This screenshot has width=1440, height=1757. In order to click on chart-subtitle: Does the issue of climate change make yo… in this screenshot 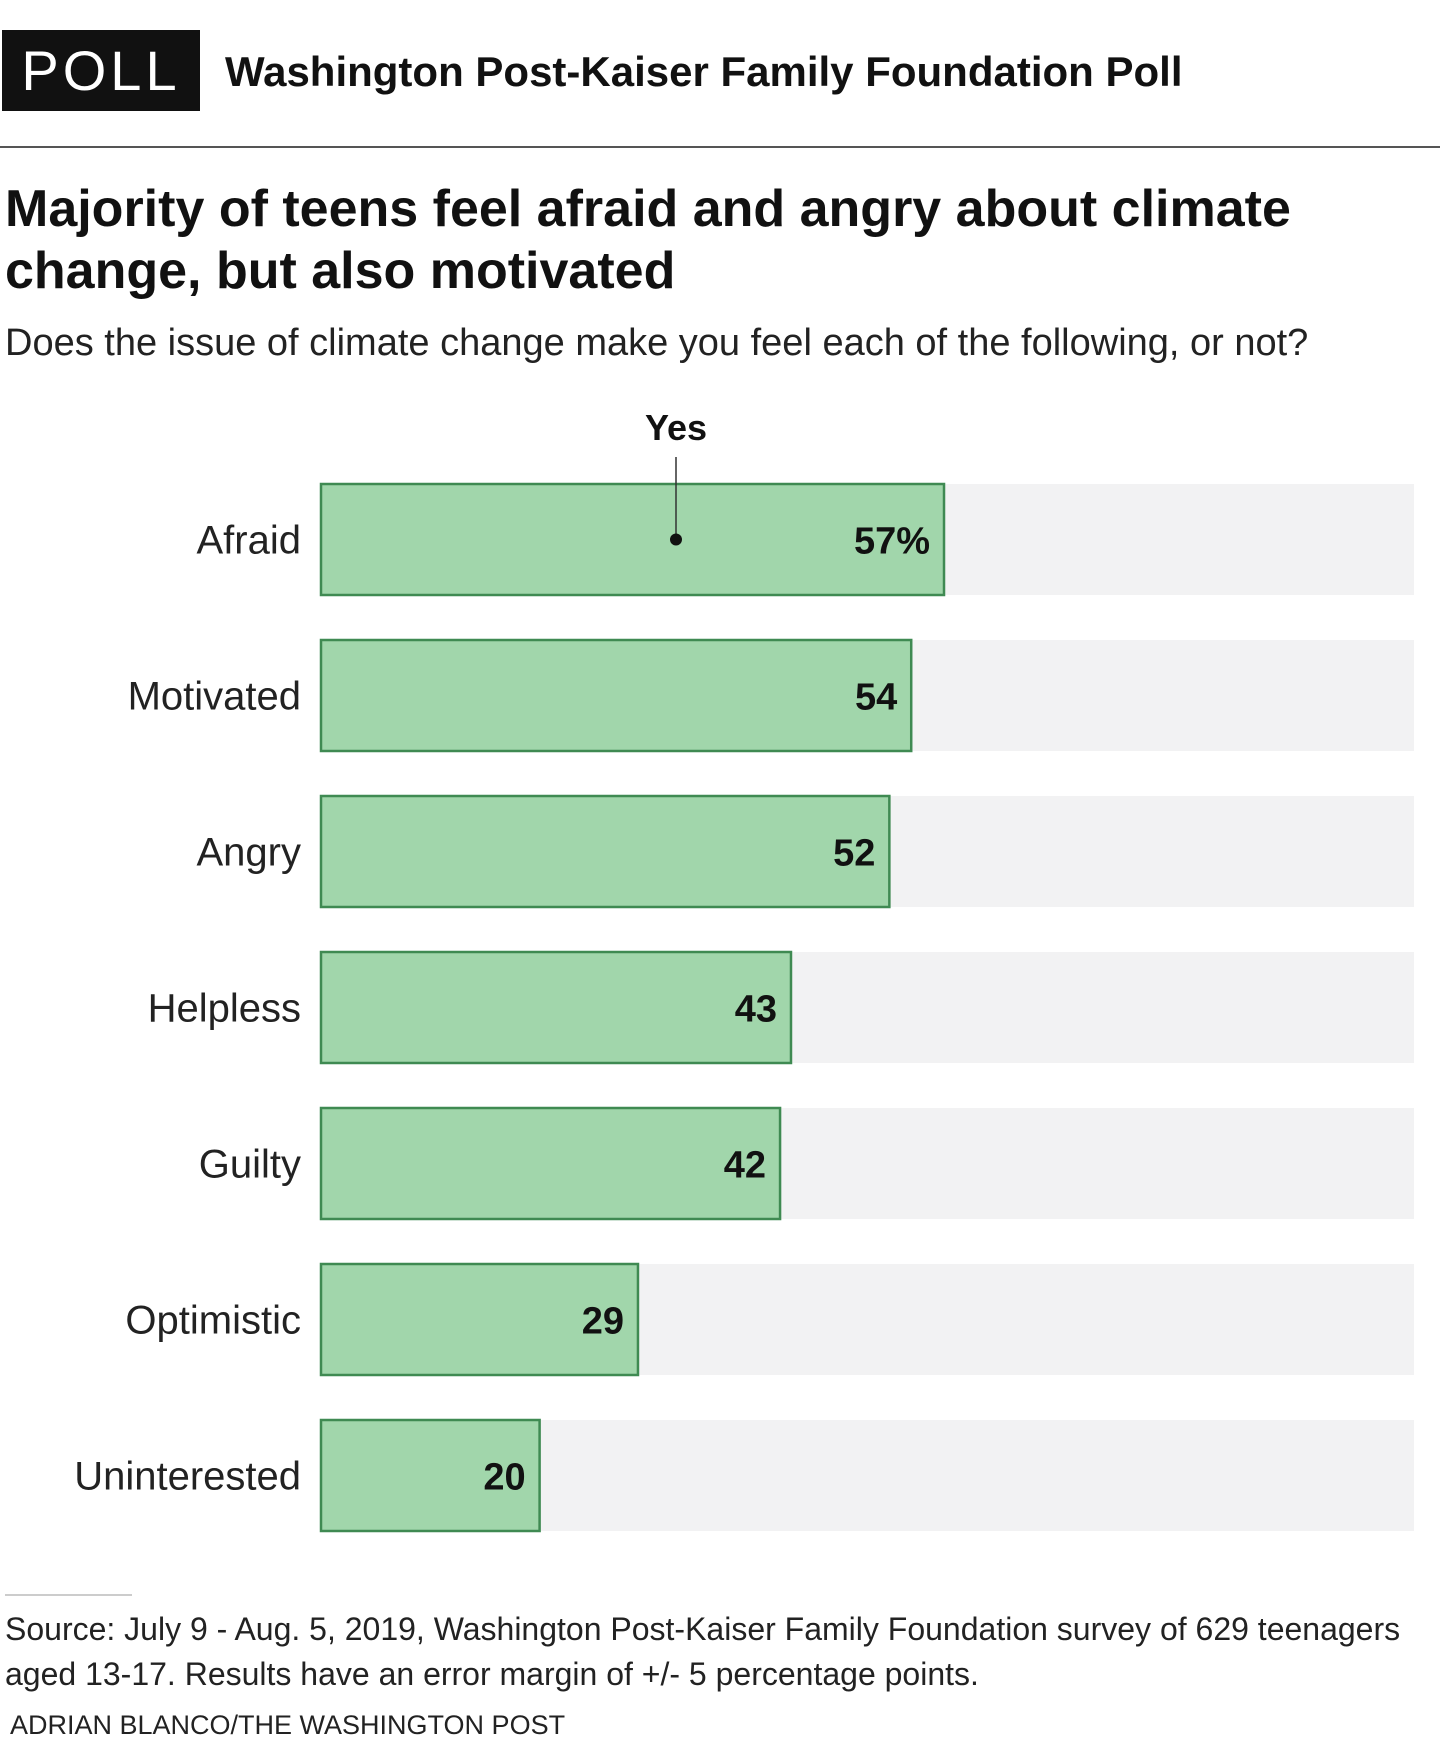, I will do `click(657, 343)`.